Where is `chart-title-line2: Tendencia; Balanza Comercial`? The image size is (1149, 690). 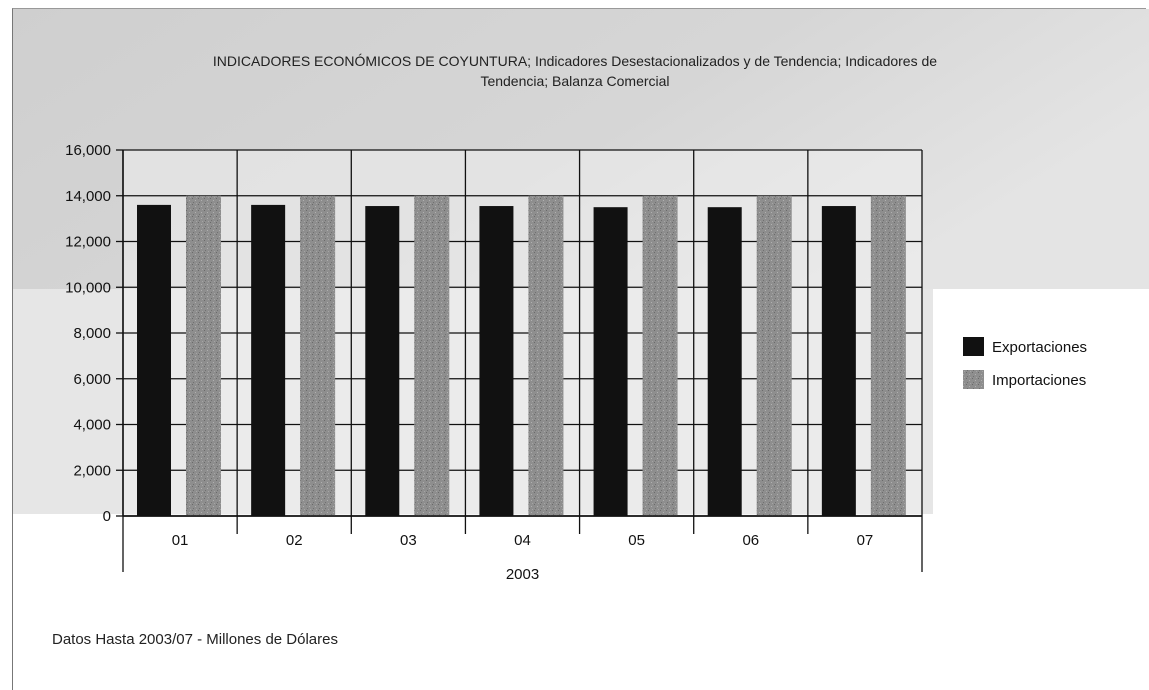
chart-title-line2: Tendencia; Balanza Comercial is located at coordinates (574, 81).